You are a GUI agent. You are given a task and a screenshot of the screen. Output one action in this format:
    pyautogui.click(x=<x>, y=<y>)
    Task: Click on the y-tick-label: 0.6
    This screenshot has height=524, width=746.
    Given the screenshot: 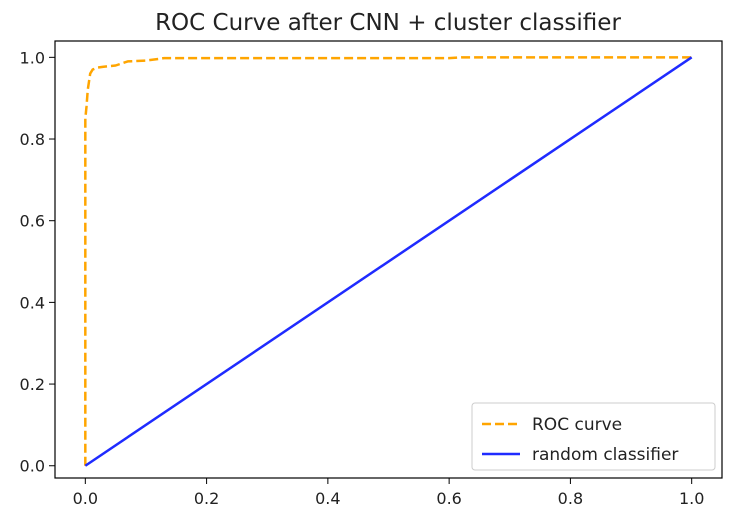 What is the action you would take?
    pyautogui.click(x=32, y=221)
    